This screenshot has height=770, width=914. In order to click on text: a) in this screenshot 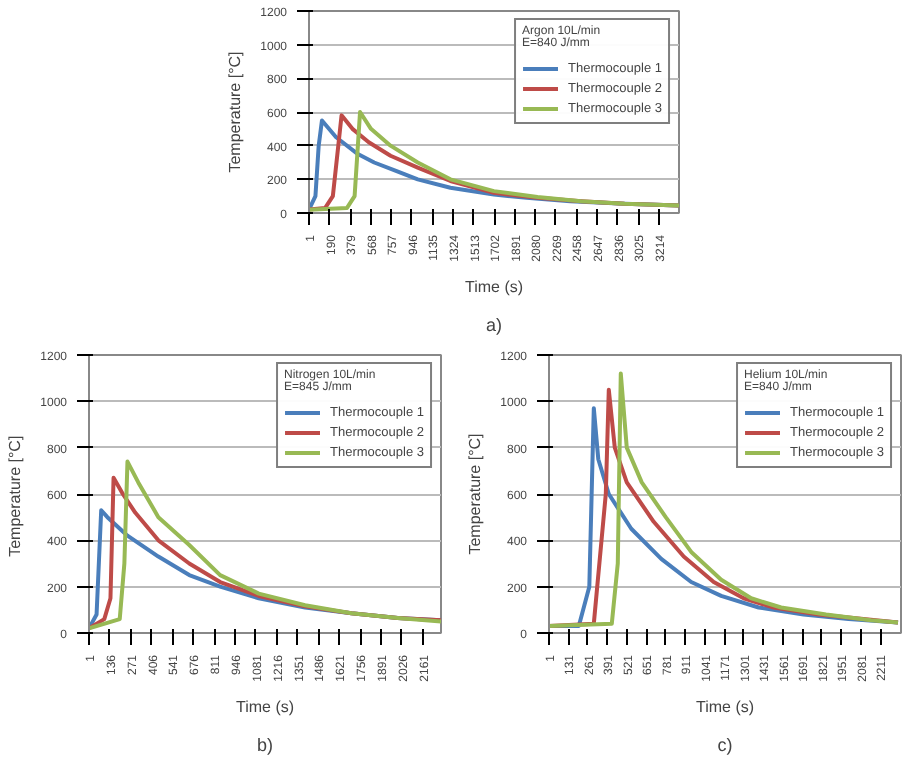, I will do `click(494, 325)`.